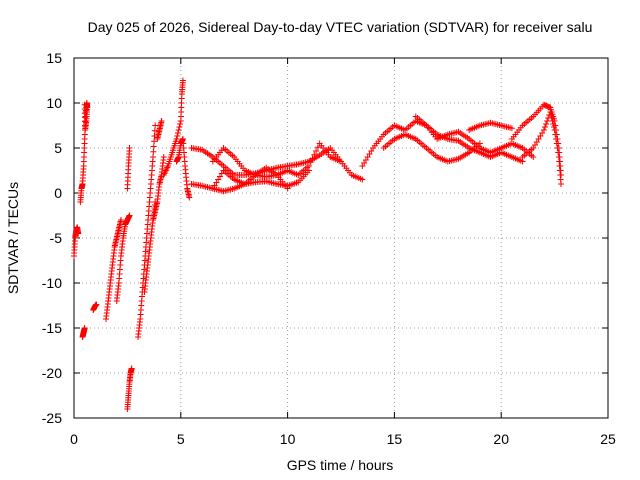 The width and height of the screenshot is (640, 480). I want to click on y-tick-label: -15, so click(52, 328).